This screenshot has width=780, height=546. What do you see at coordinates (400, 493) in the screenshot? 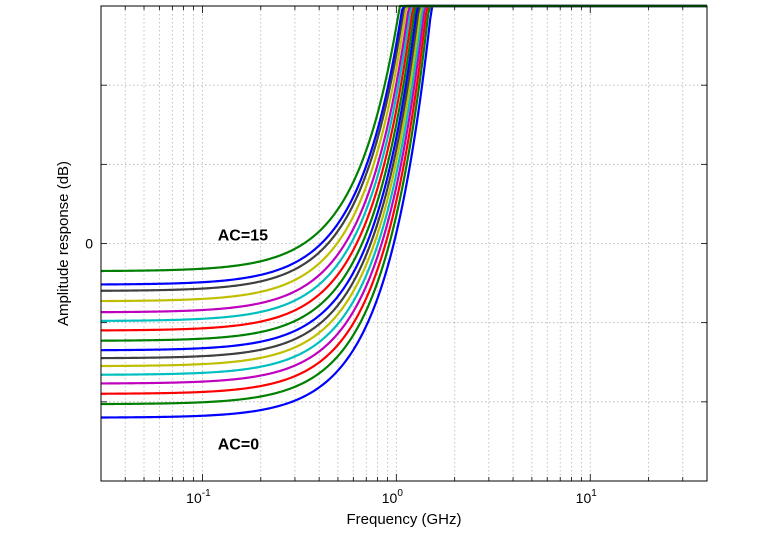
I see `x-tick-exponent: 0` at bounding box center [400, 493].